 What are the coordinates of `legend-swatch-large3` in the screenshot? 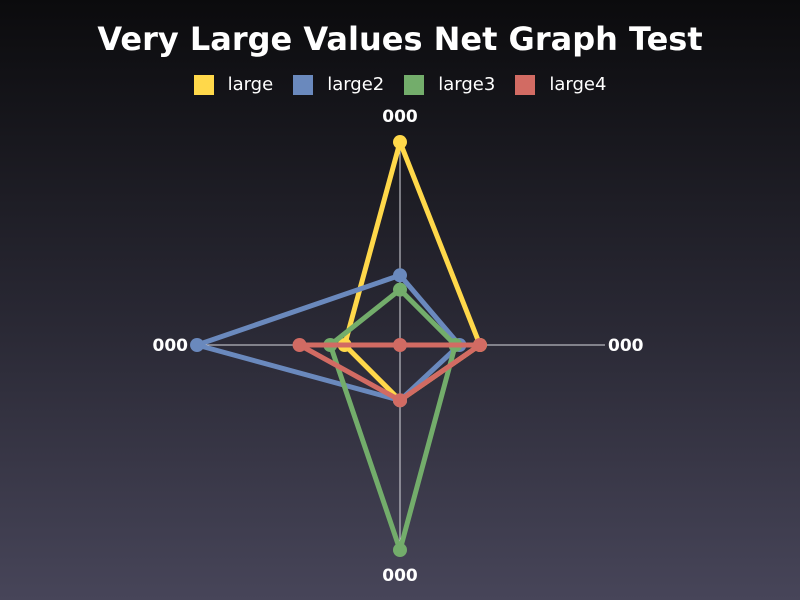 It's located at (414, 84).